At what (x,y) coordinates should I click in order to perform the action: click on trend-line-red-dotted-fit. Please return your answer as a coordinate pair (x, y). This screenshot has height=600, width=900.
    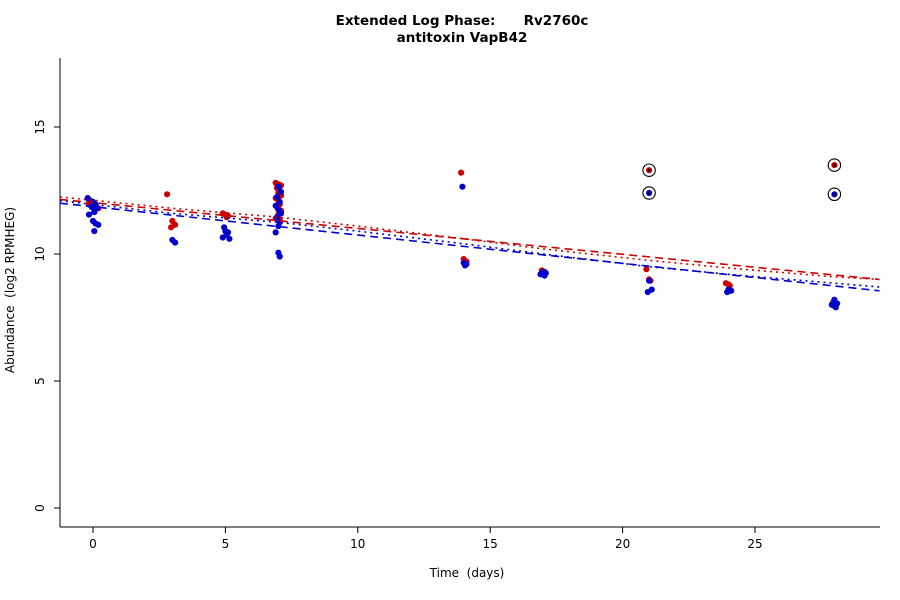
    Looking at the image, I should click on (469, 238).